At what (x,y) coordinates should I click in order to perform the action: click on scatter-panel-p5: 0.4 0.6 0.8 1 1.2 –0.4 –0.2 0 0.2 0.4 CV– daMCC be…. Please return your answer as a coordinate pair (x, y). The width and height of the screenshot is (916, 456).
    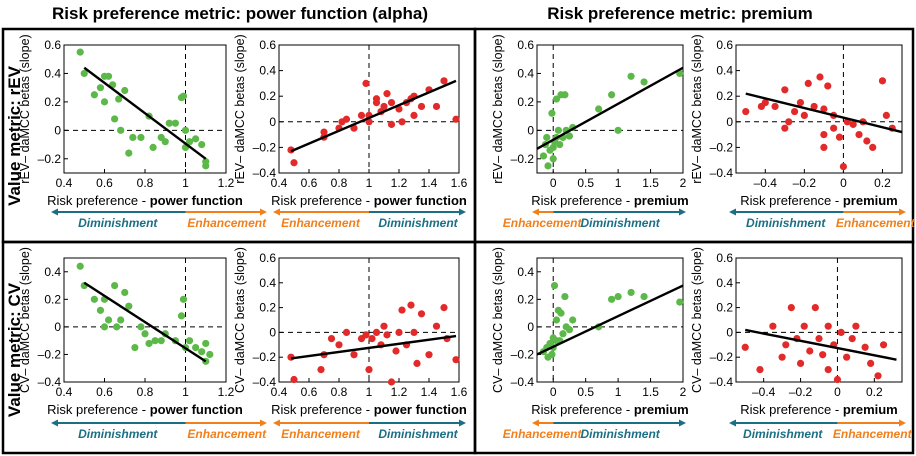
    Looking at the image, I should click on (142, 344).